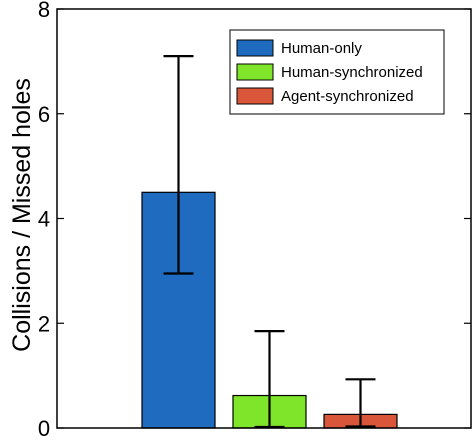  Describe the element at coordinates (44, 114) in the screenshot. I see `y-tick-label: 6` at that location.